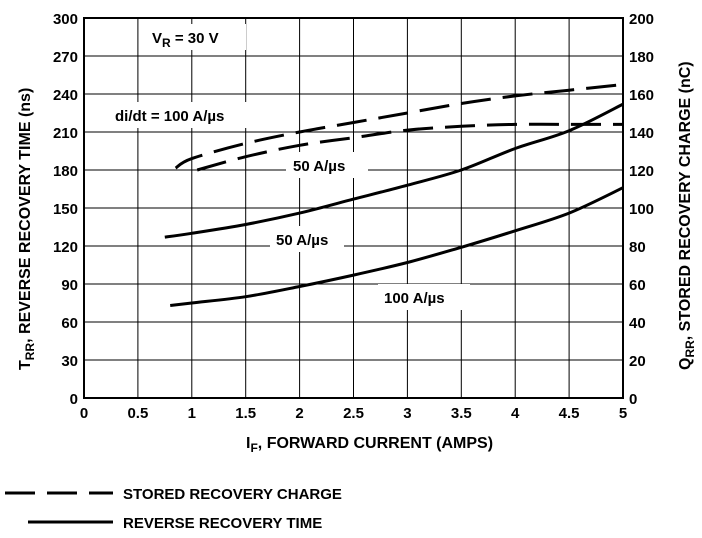  I want to click on x-tick-label: 3.5, so click(461, 413).